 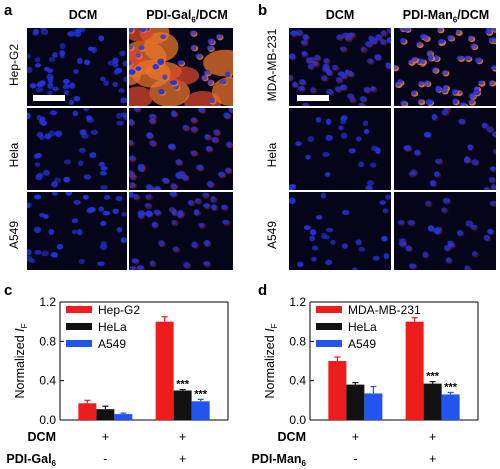 I want to click on micrograph-b-mda-probe, so click(x=445, y=67).